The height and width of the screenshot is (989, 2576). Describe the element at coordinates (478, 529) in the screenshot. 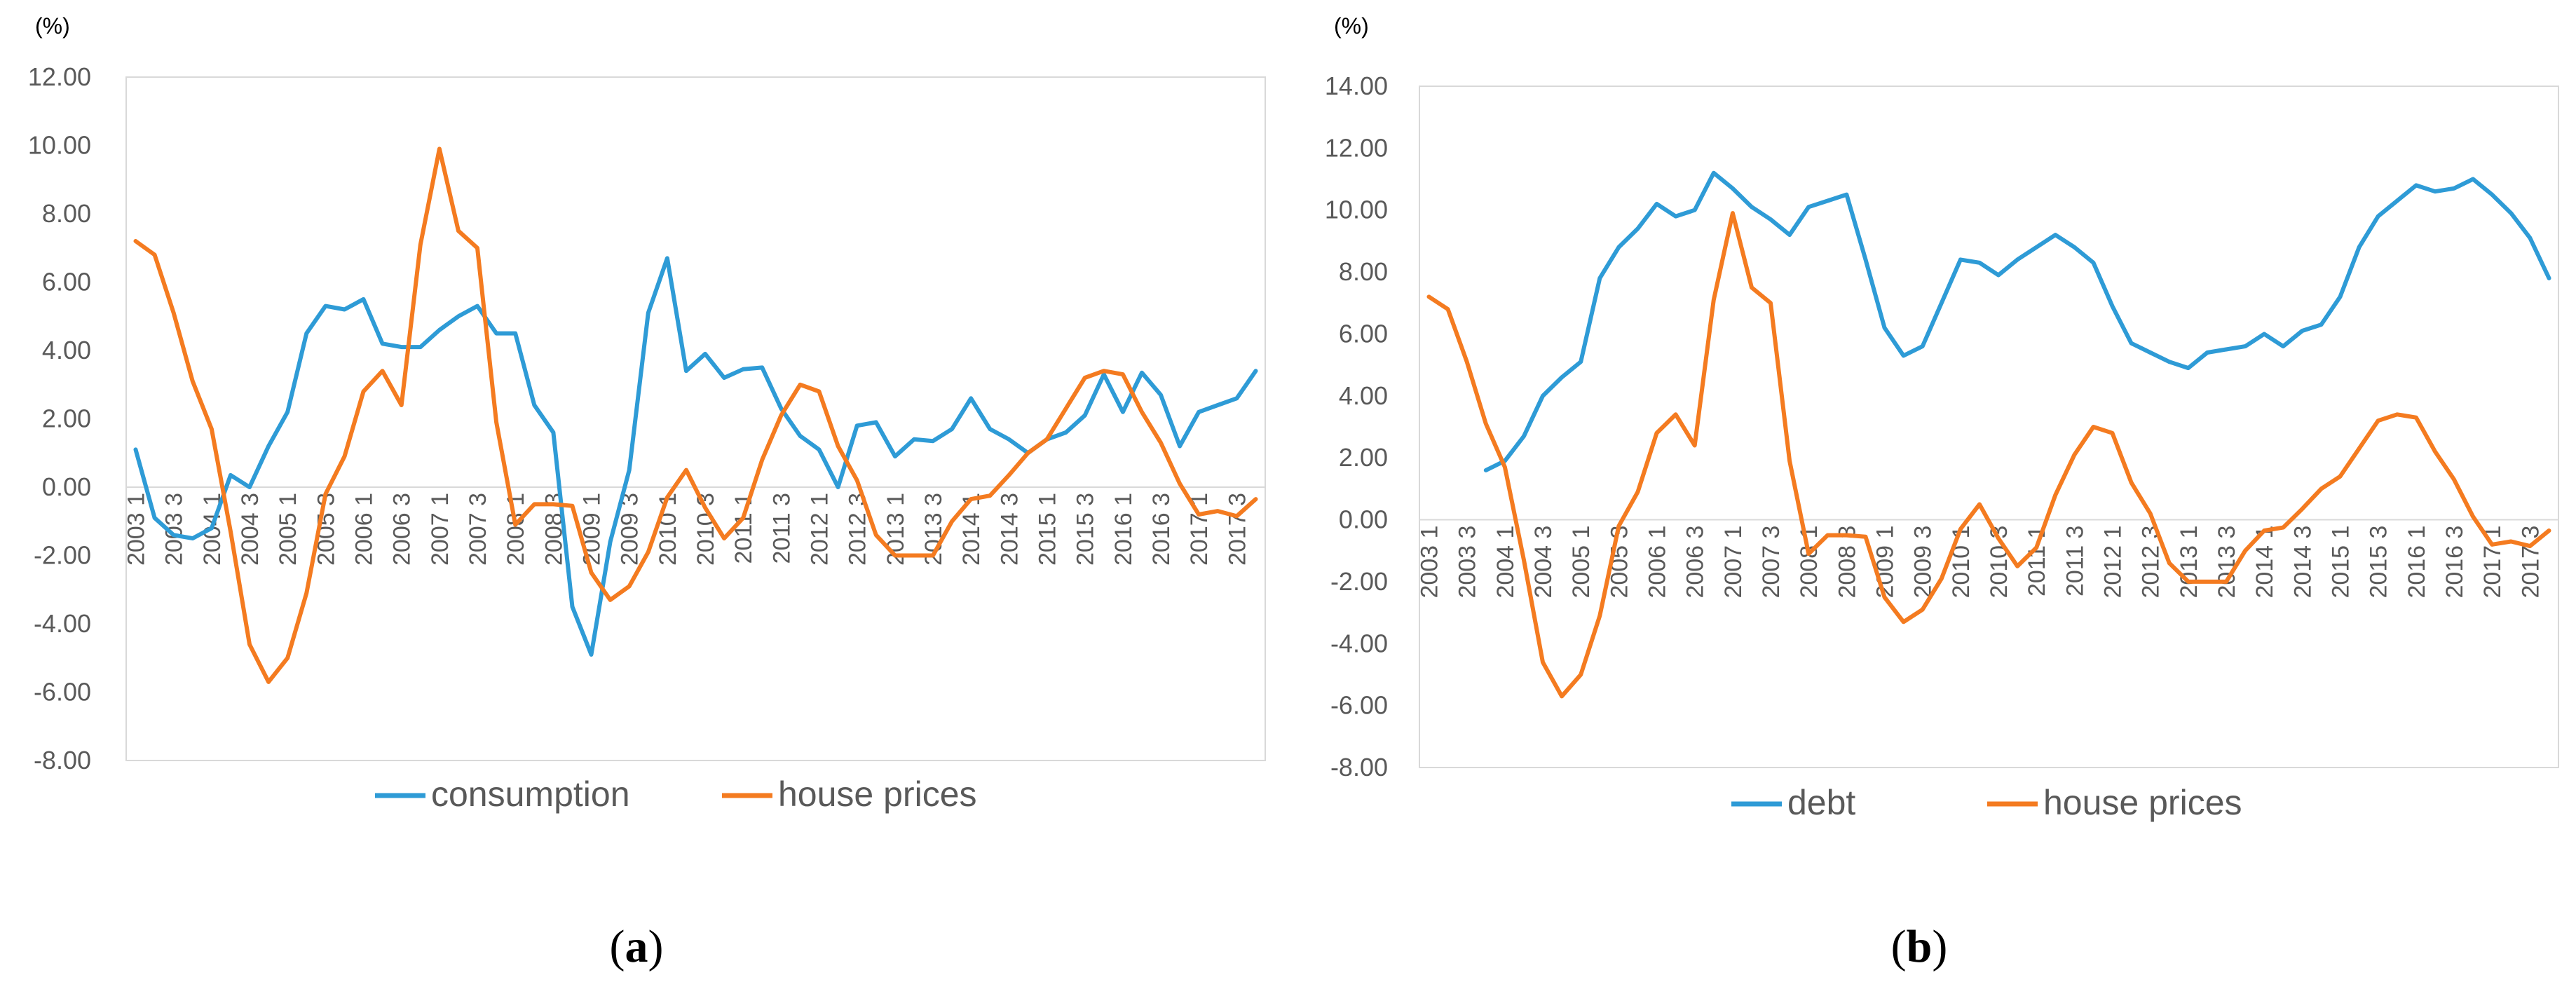

I see `panel-a-x-tick-label: 2007 3` at that location.